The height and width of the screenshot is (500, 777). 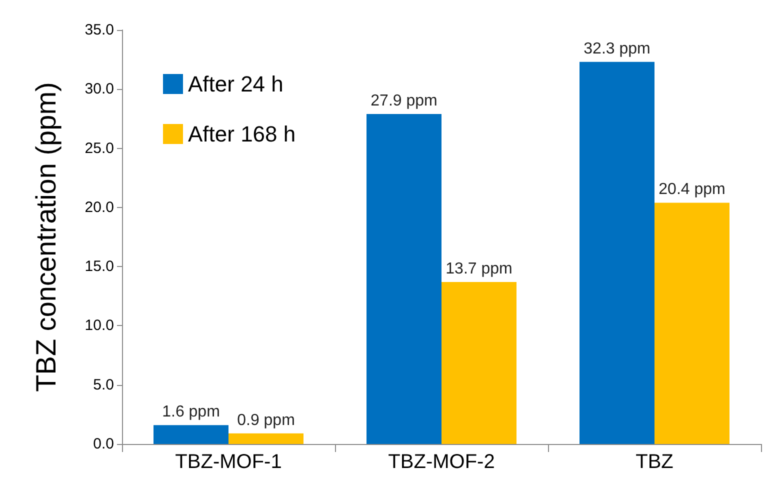 What do you see at coordinates (617, 49) in the screenshot?
I see `data-label: 32.3 ppm` at bounding box center [617, 49].